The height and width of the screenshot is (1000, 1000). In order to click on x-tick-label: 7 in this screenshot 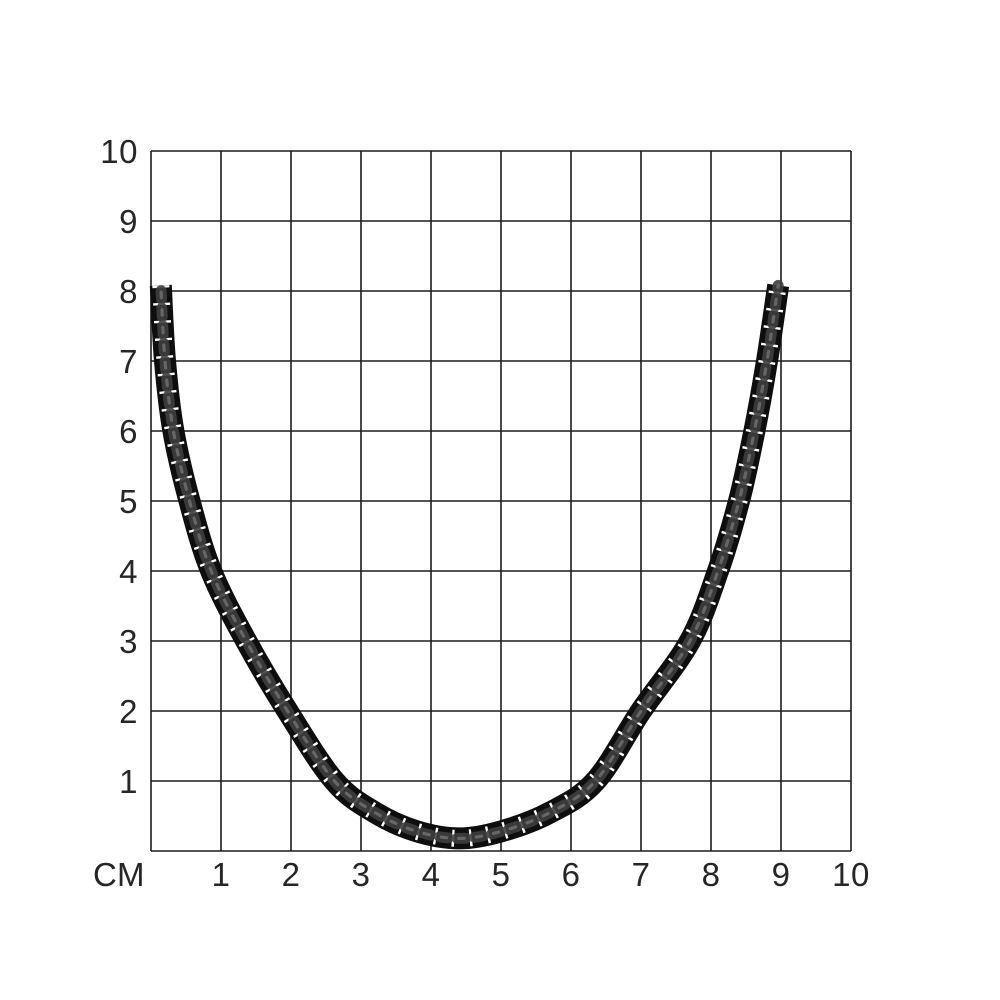, I will do `click(641, 874)`.